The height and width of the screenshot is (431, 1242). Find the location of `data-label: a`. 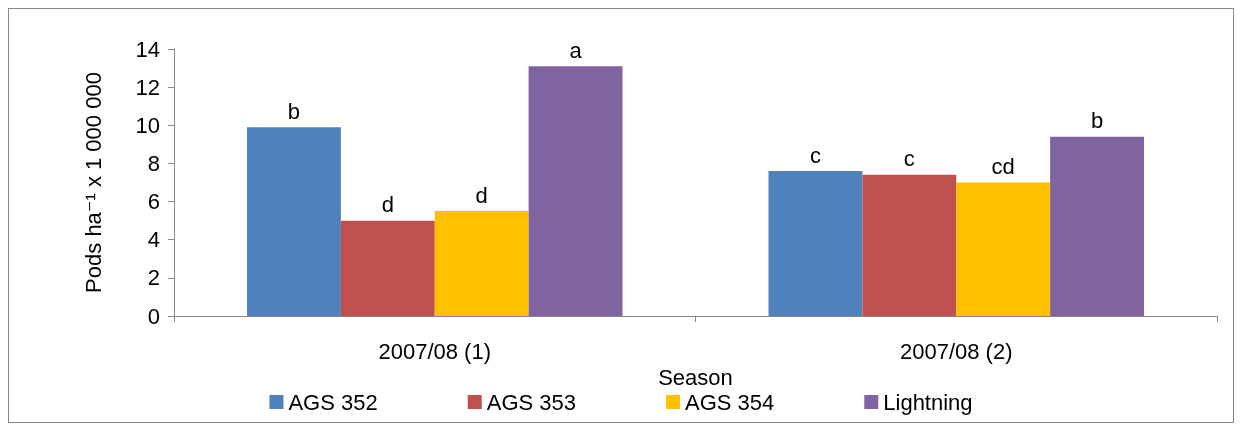

data-label: a is located at coordinates (576, 50).